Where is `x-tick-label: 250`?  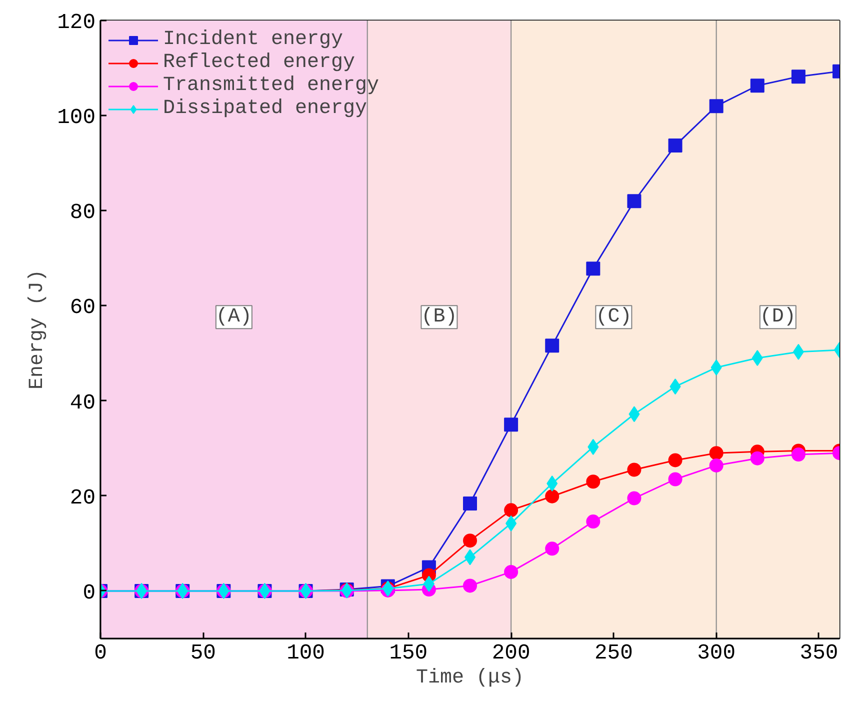
x-tick-label: 250 is located at coordinates (613, 654).